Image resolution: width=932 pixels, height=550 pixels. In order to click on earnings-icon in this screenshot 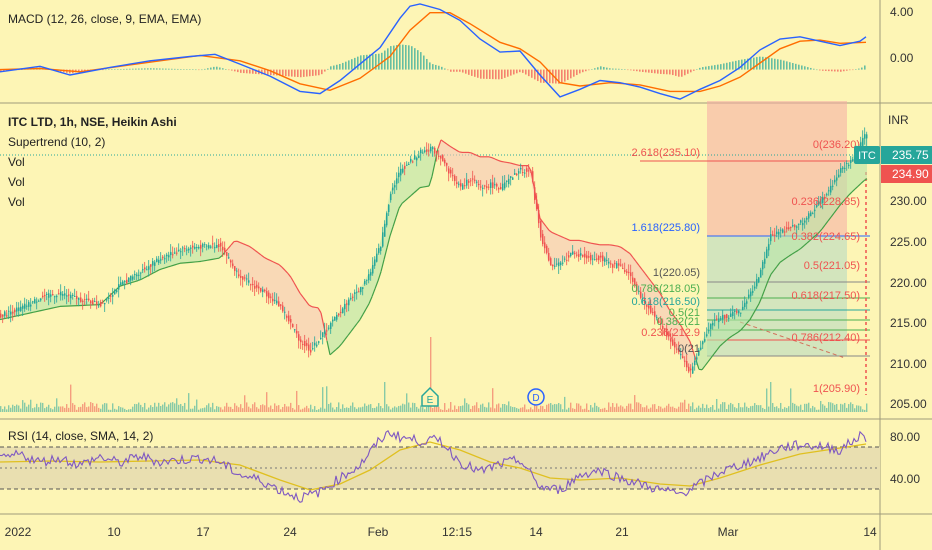, I will do `click(430, 396)`.